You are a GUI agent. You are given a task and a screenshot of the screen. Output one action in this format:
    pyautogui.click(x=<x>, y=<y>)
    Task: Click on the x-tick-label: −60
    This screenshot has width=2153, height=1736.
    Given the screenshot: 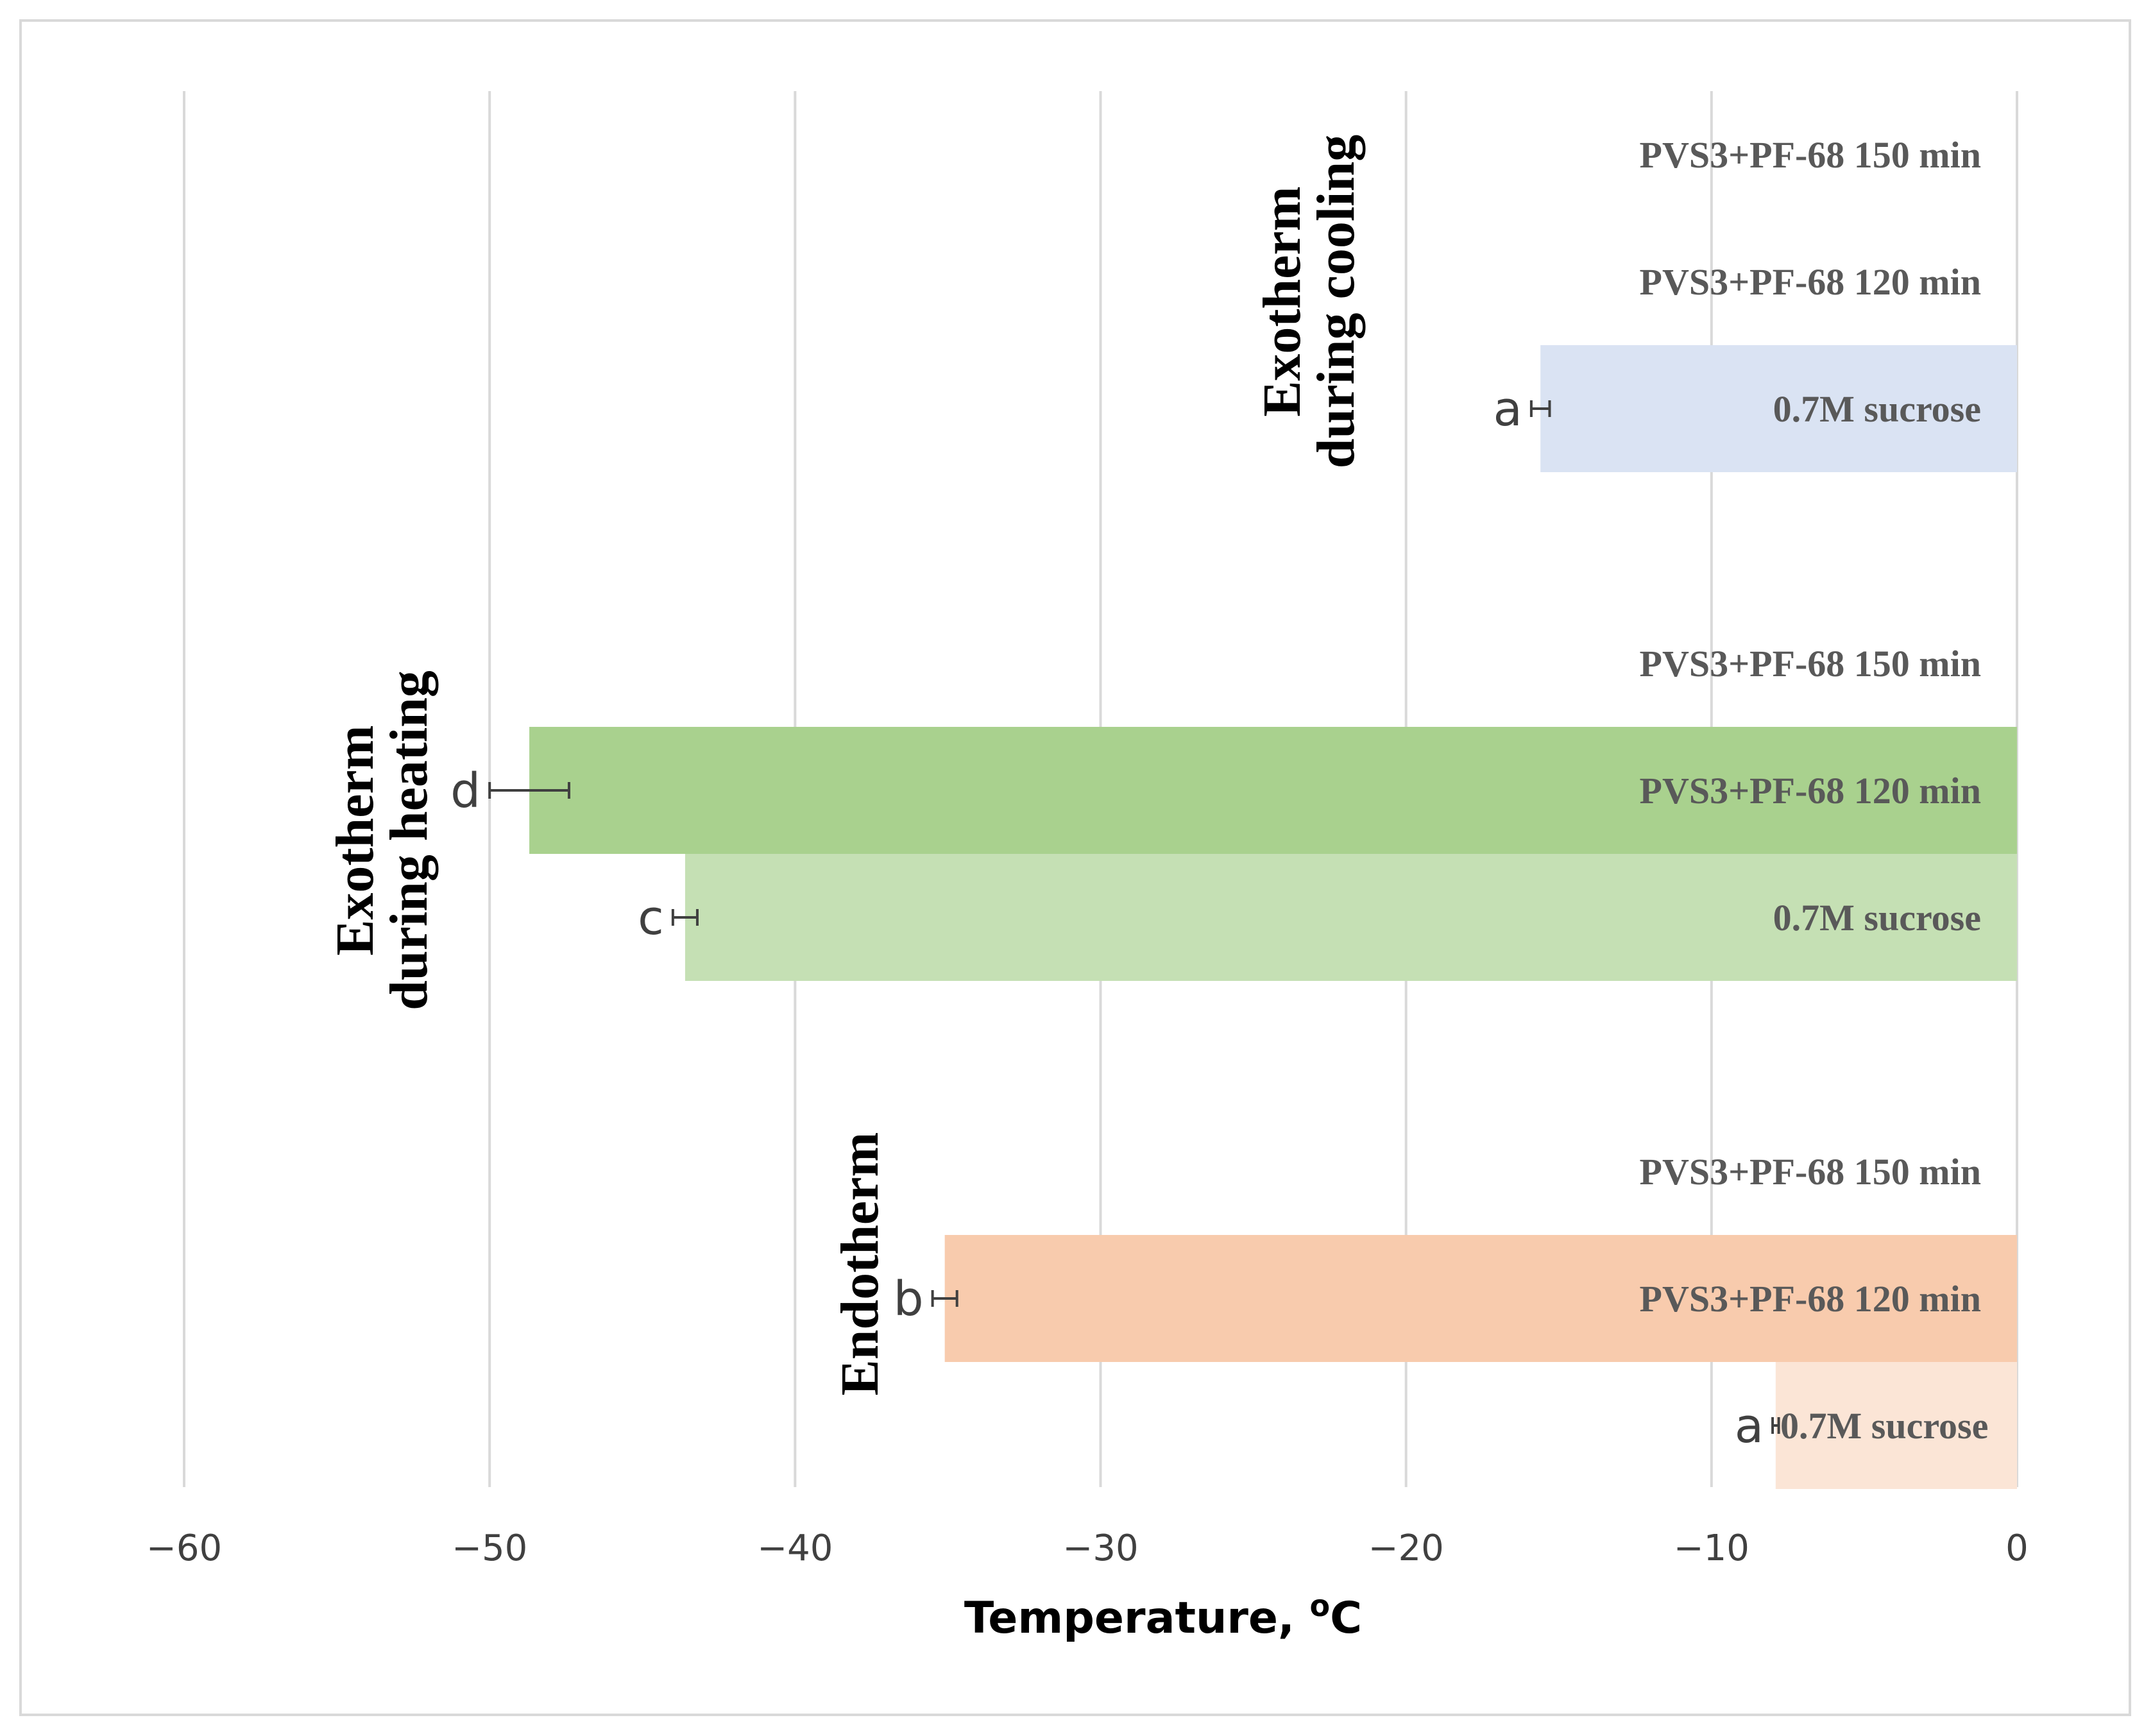 What is the action you would take?
    pyautogui.click(x=184, y=1548)
    